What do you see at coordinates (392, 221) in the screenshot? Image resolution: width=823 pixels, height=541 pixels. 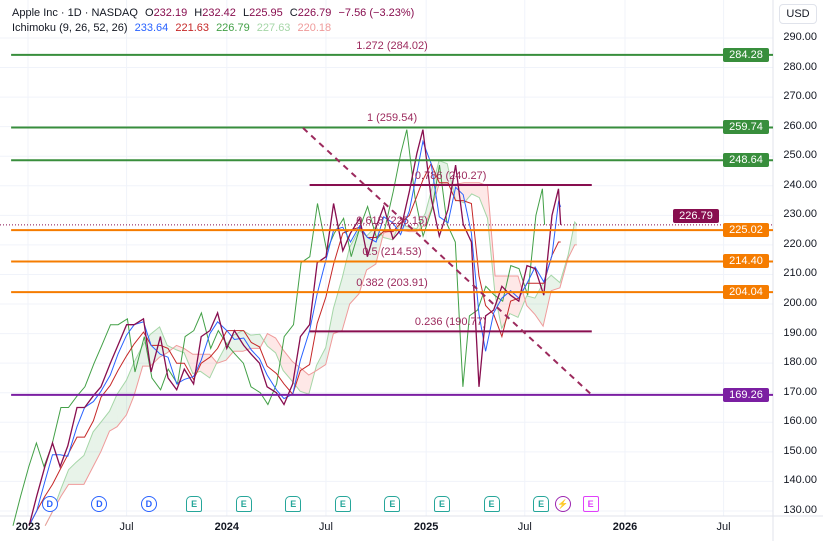 I see `fib-level-label: 0.618 (225.15)` at bounding box center [392, 221].